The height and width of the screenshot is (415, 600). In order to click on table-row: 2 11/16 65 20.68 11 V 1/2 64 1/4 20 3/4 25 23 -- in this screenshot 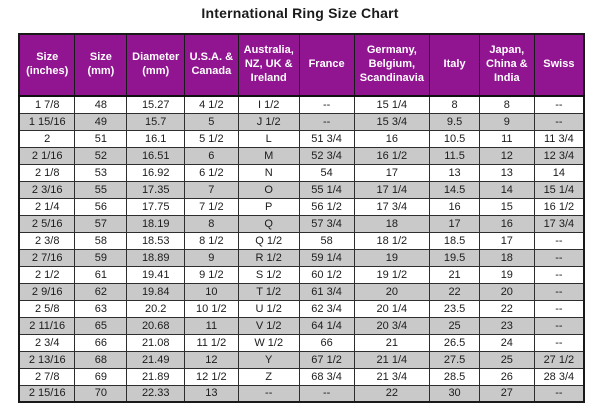, I will do `click(301, 325)`.